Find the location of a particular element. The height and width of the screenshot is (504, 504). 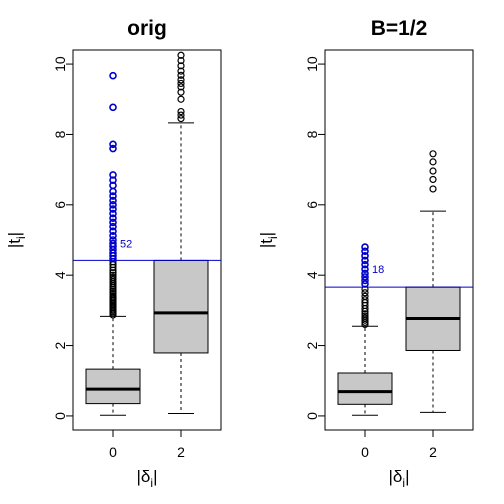

outlier-count-label: 18 is located at coordinates (378, 270).